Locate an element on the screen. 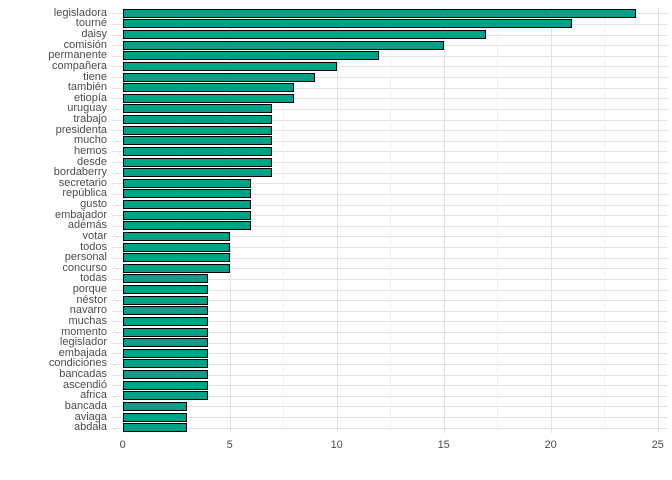 This screenshot has width=672, height=480. category-label: además is located at coordinates (87, 225).